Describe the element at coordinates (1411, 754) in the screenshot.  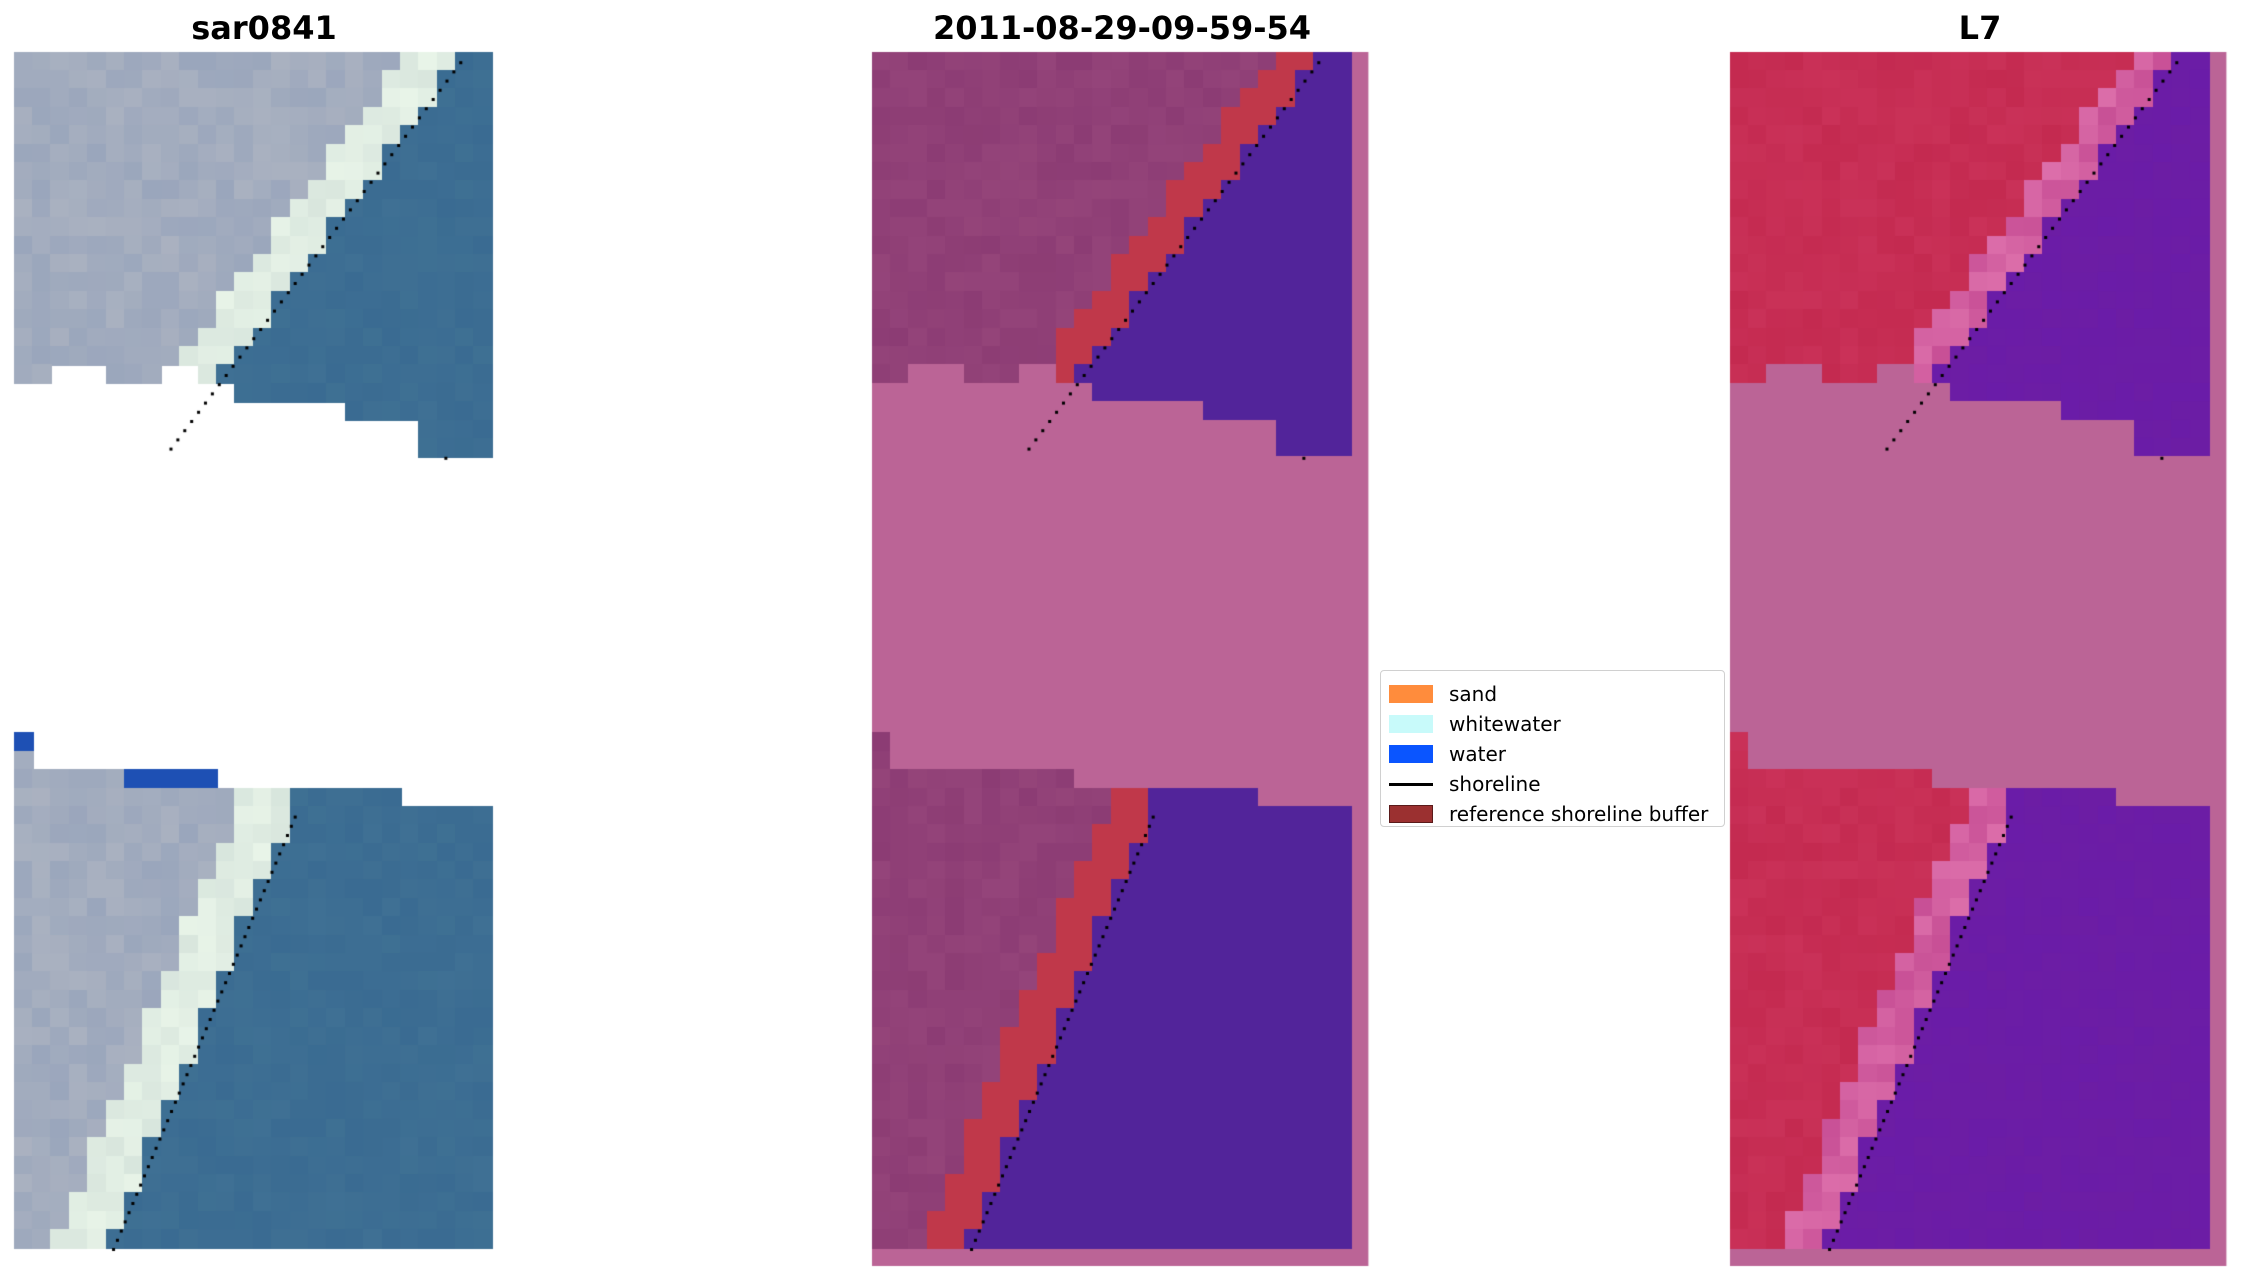
I see `water-swatch` at that location.